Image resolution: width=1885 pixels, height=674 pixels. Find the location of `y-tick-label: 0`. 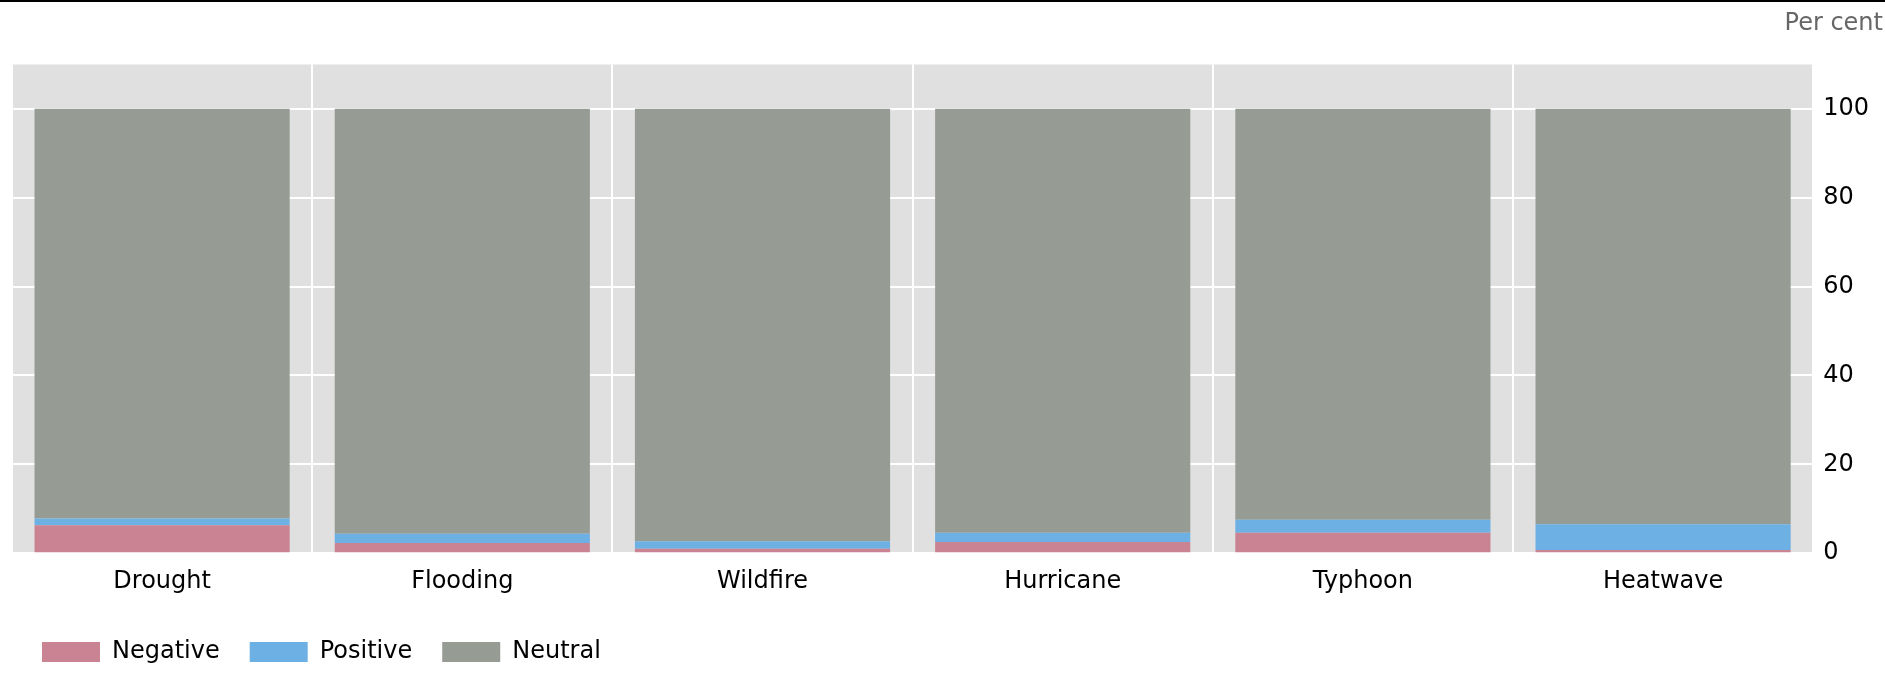

y-tick-label: 0 is located at coordinates (1831, 551).